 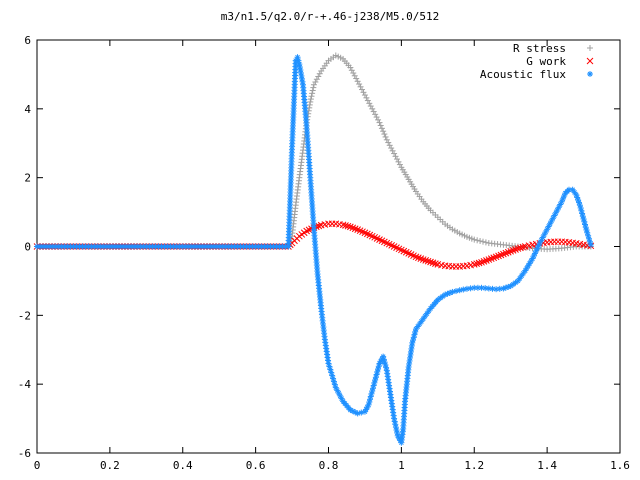 What do you see at coordinates (547, 465) in the screenshot?
I see `x-tick-label: 1.4` at bounding box center [547, 465].